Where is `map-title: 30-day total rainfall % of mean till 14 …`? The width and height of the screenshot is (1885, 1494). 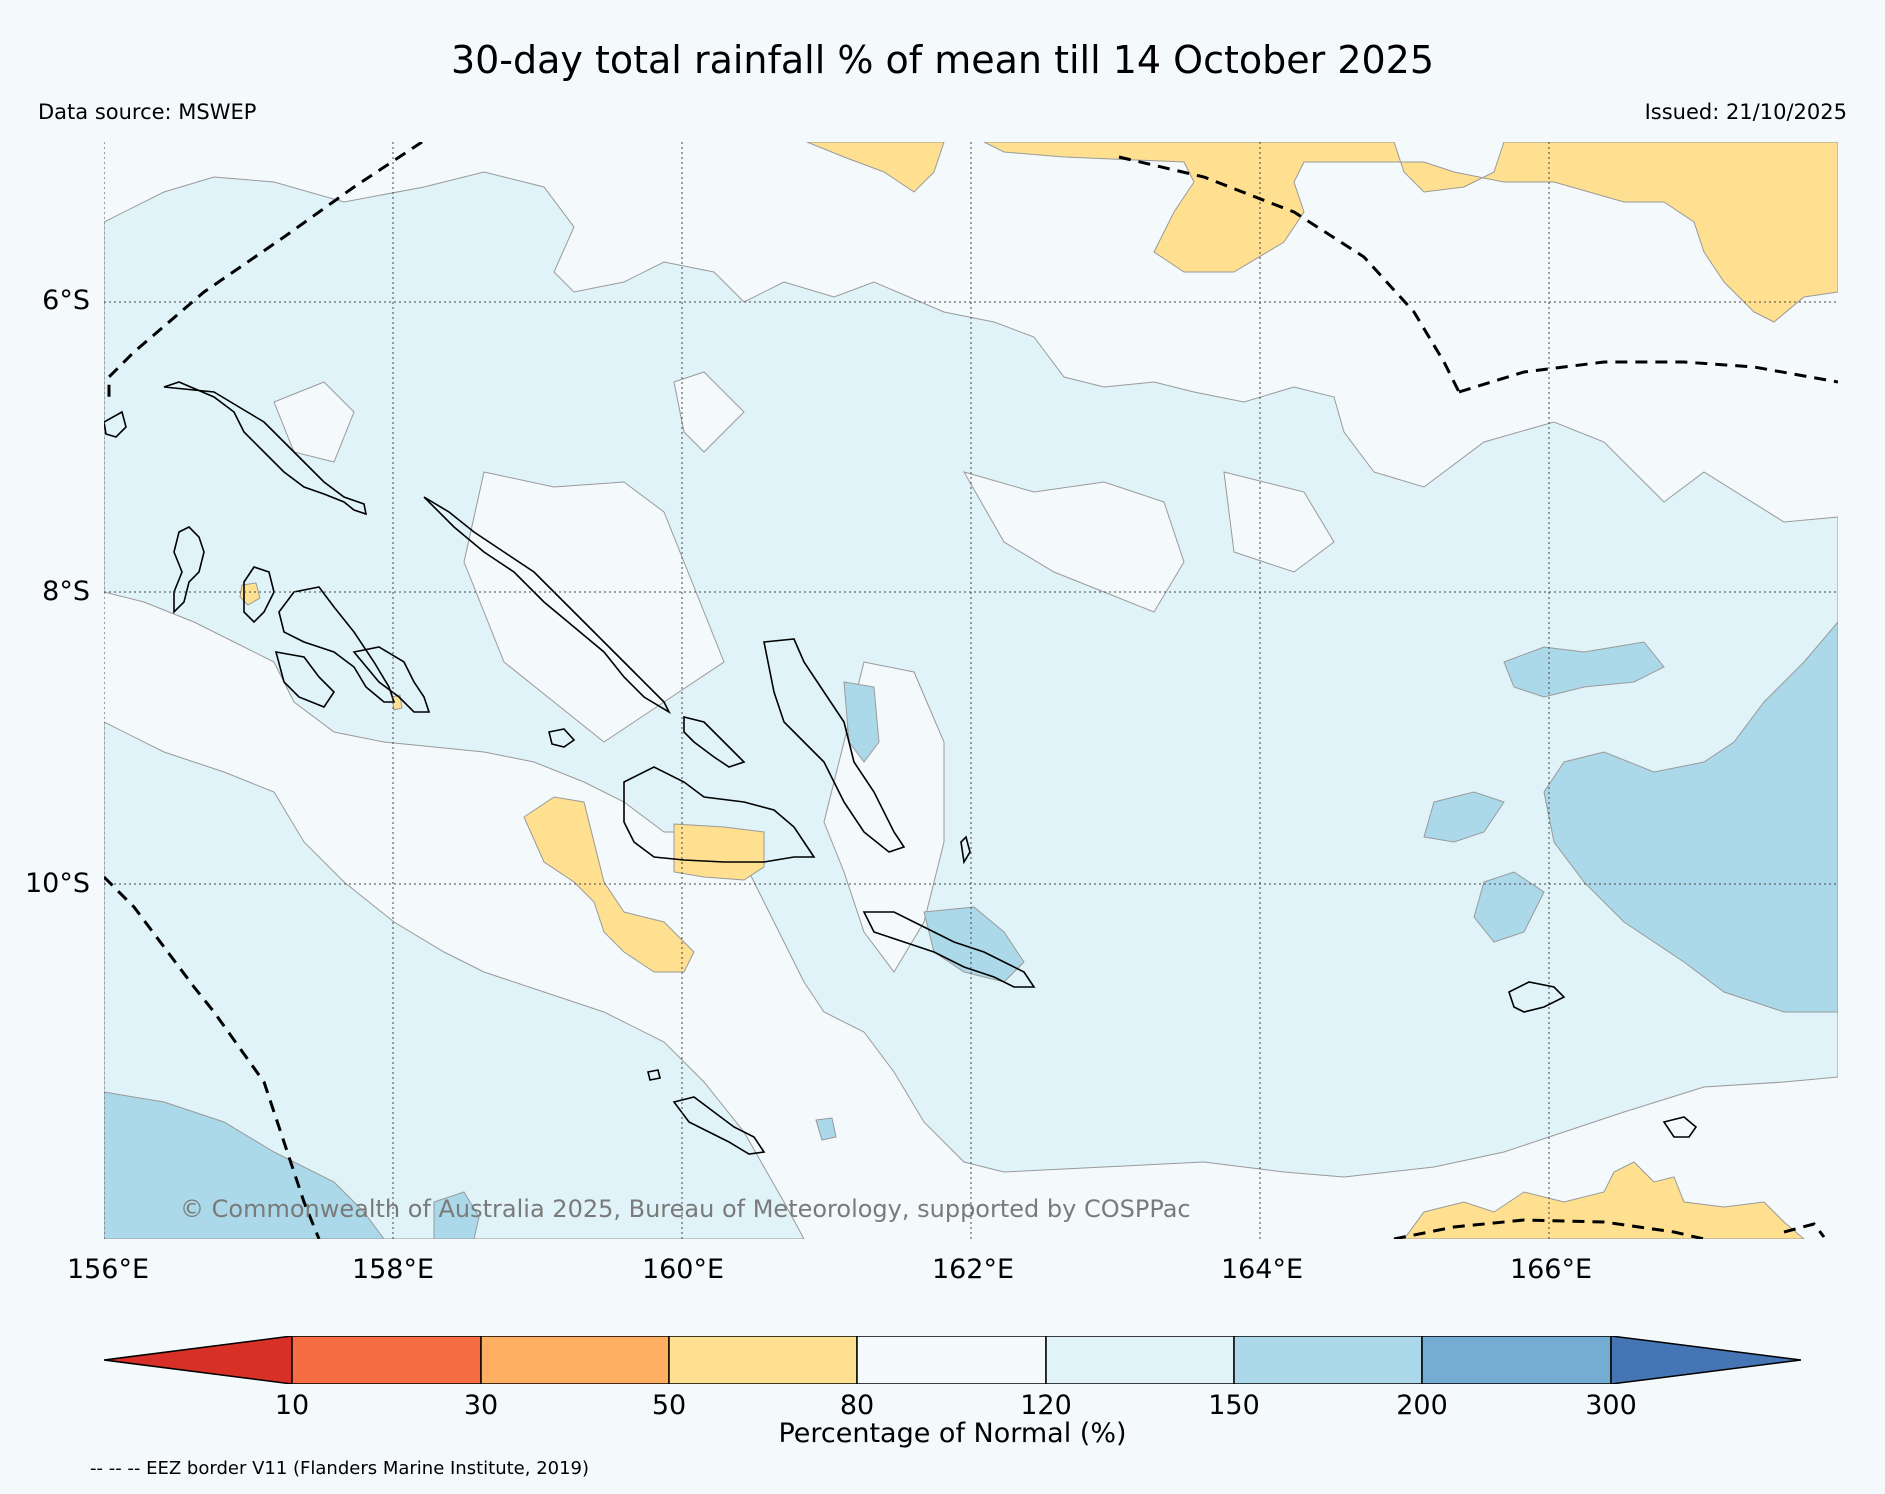 map-title: 30-day total rainfall % of mean till 14 … is located at coordinates (942, 60).